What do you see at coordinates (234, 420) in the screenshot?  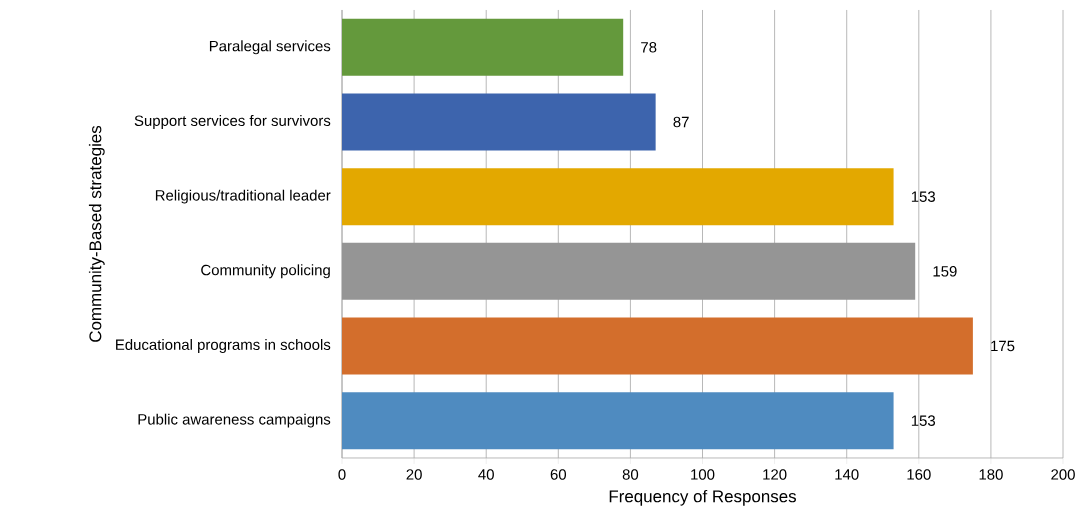 I see `y-tick-label: Public awareness campaigns` at bounding box center [234, 420].